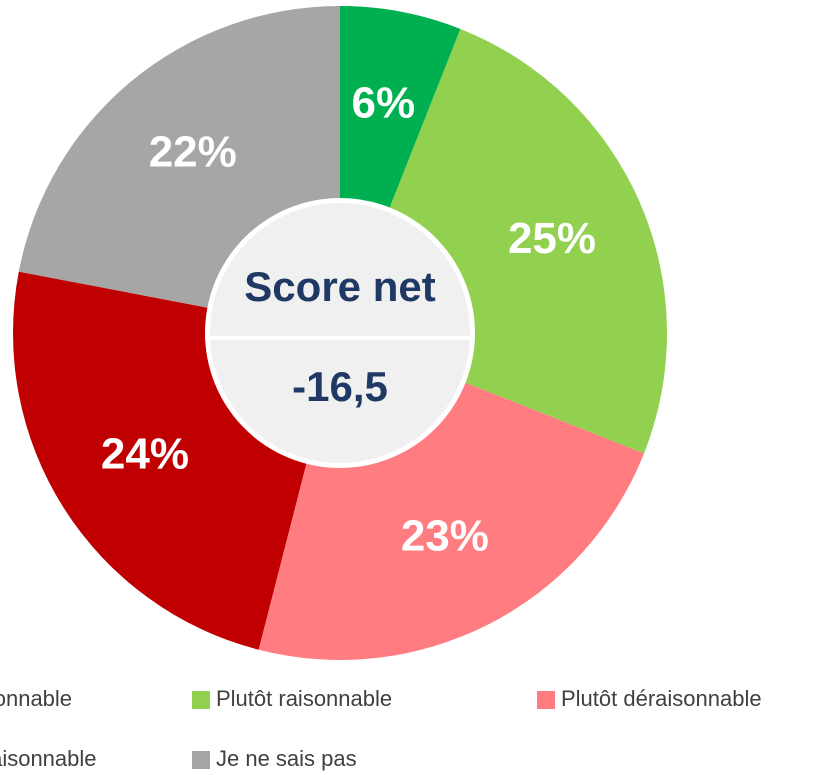  I want to click on legend-label: Je ne sais pas, so click(286, 758).